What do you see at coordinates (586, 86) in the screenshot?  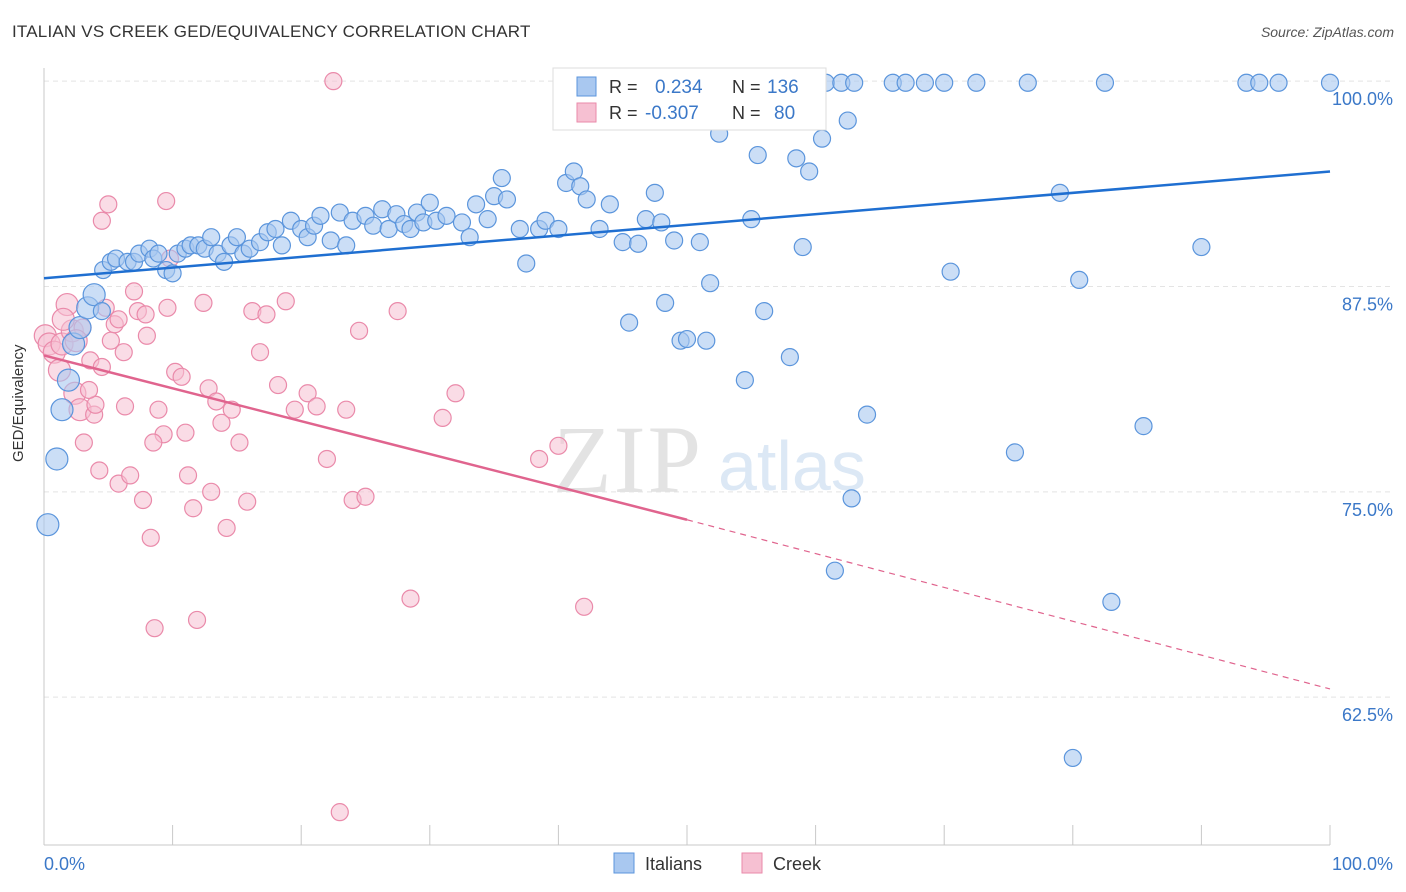 I see `italians-swatch` at bounding box center [586, 86].